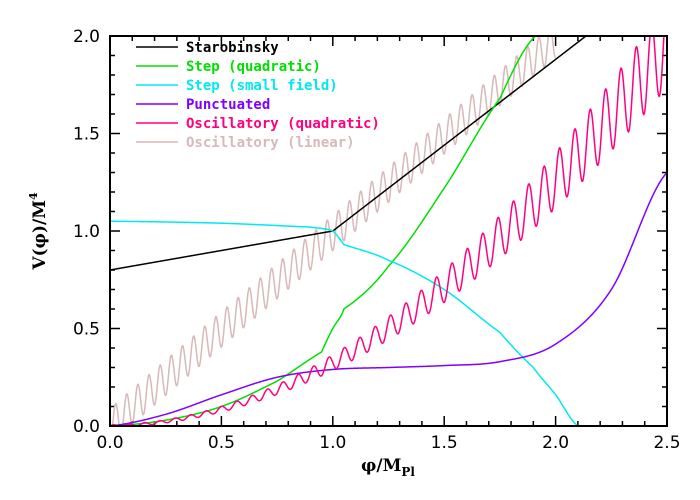 This screenshot has width=700, height=500. Describe the element at coordinates (388, 443) in the screenshot. I see `x-tick-labels: 0.0 0.5 1.0 1.5 2.0 2.5` at that location.